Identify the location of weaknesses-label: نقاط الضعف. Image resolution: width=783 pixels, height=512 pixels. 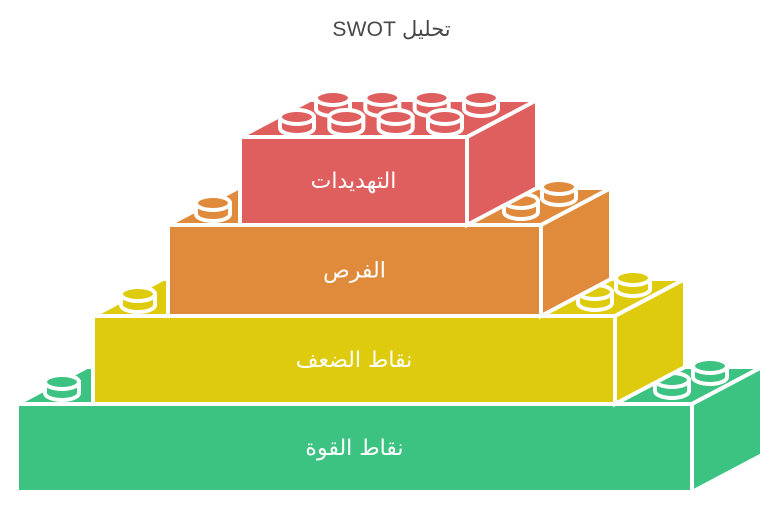
(354, 360).